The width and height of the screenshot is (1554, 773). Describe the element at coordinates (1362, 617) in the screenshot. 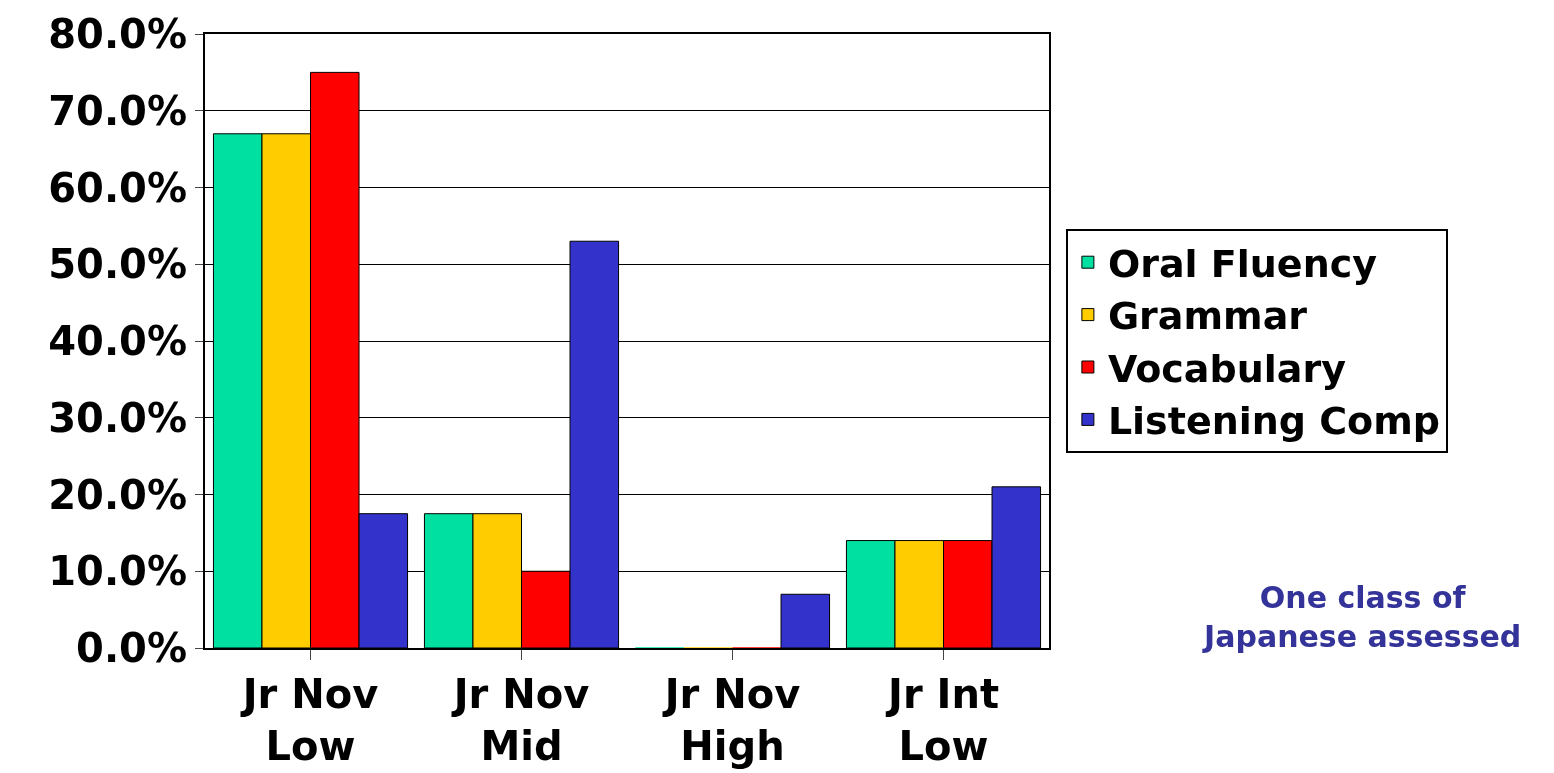

I see `text: One class of Japanese assessed` at that location.